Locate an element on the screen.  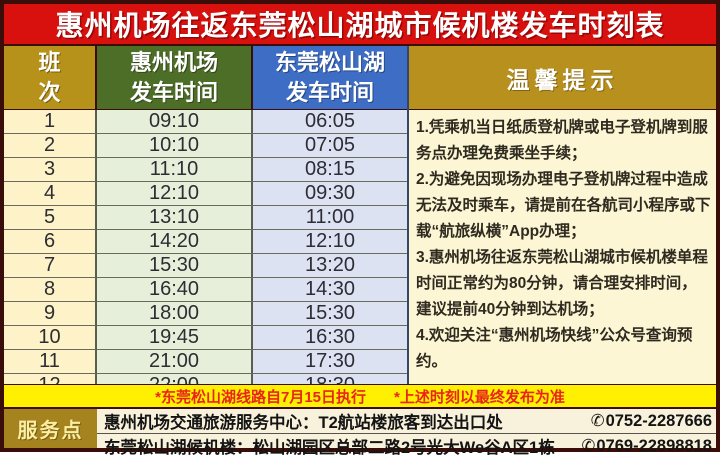
dongguan-departure-time: 15:30 is located at coordinates (330, 314).